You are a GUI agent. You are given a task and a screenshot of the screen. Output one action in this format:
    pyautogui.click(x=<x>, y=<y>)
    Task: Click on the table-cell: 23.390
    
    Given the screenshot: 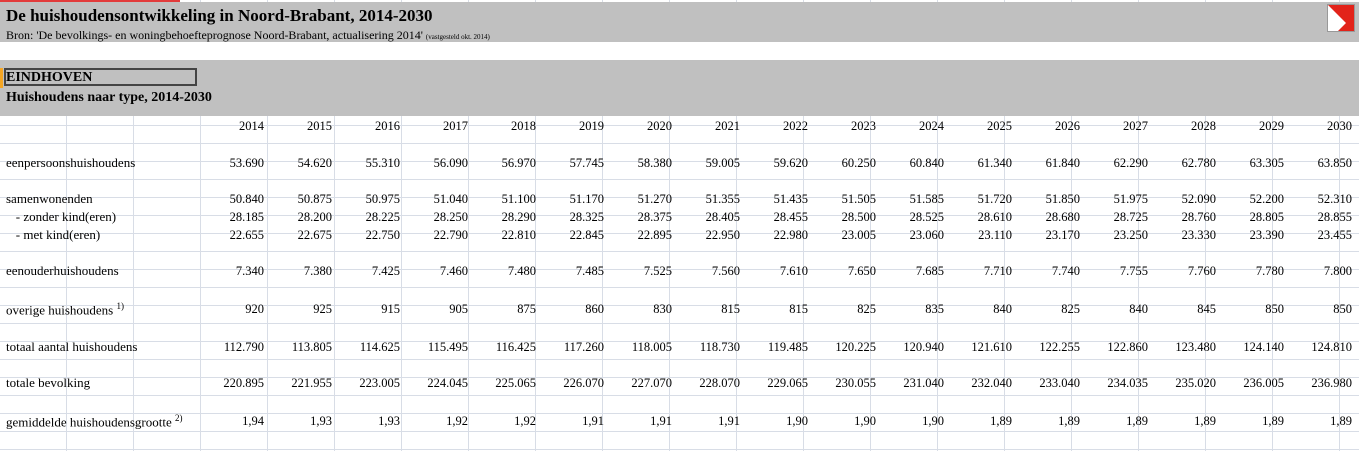 What is the action you would take?
    pyautogui.click(x=1266, y=235)
    